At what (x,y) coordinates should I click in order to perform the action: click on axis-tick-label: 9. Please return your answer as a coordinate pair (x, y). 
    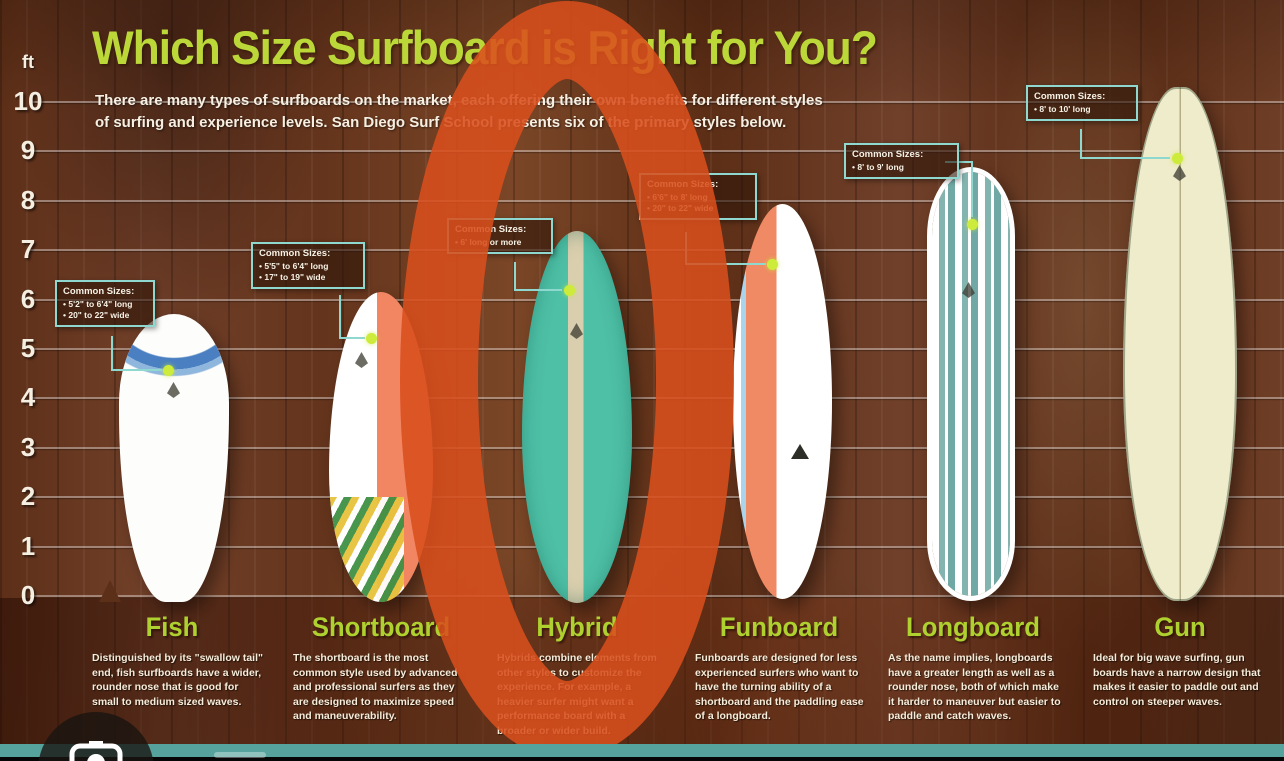
    Looking at the image, I should click on (28, 150).